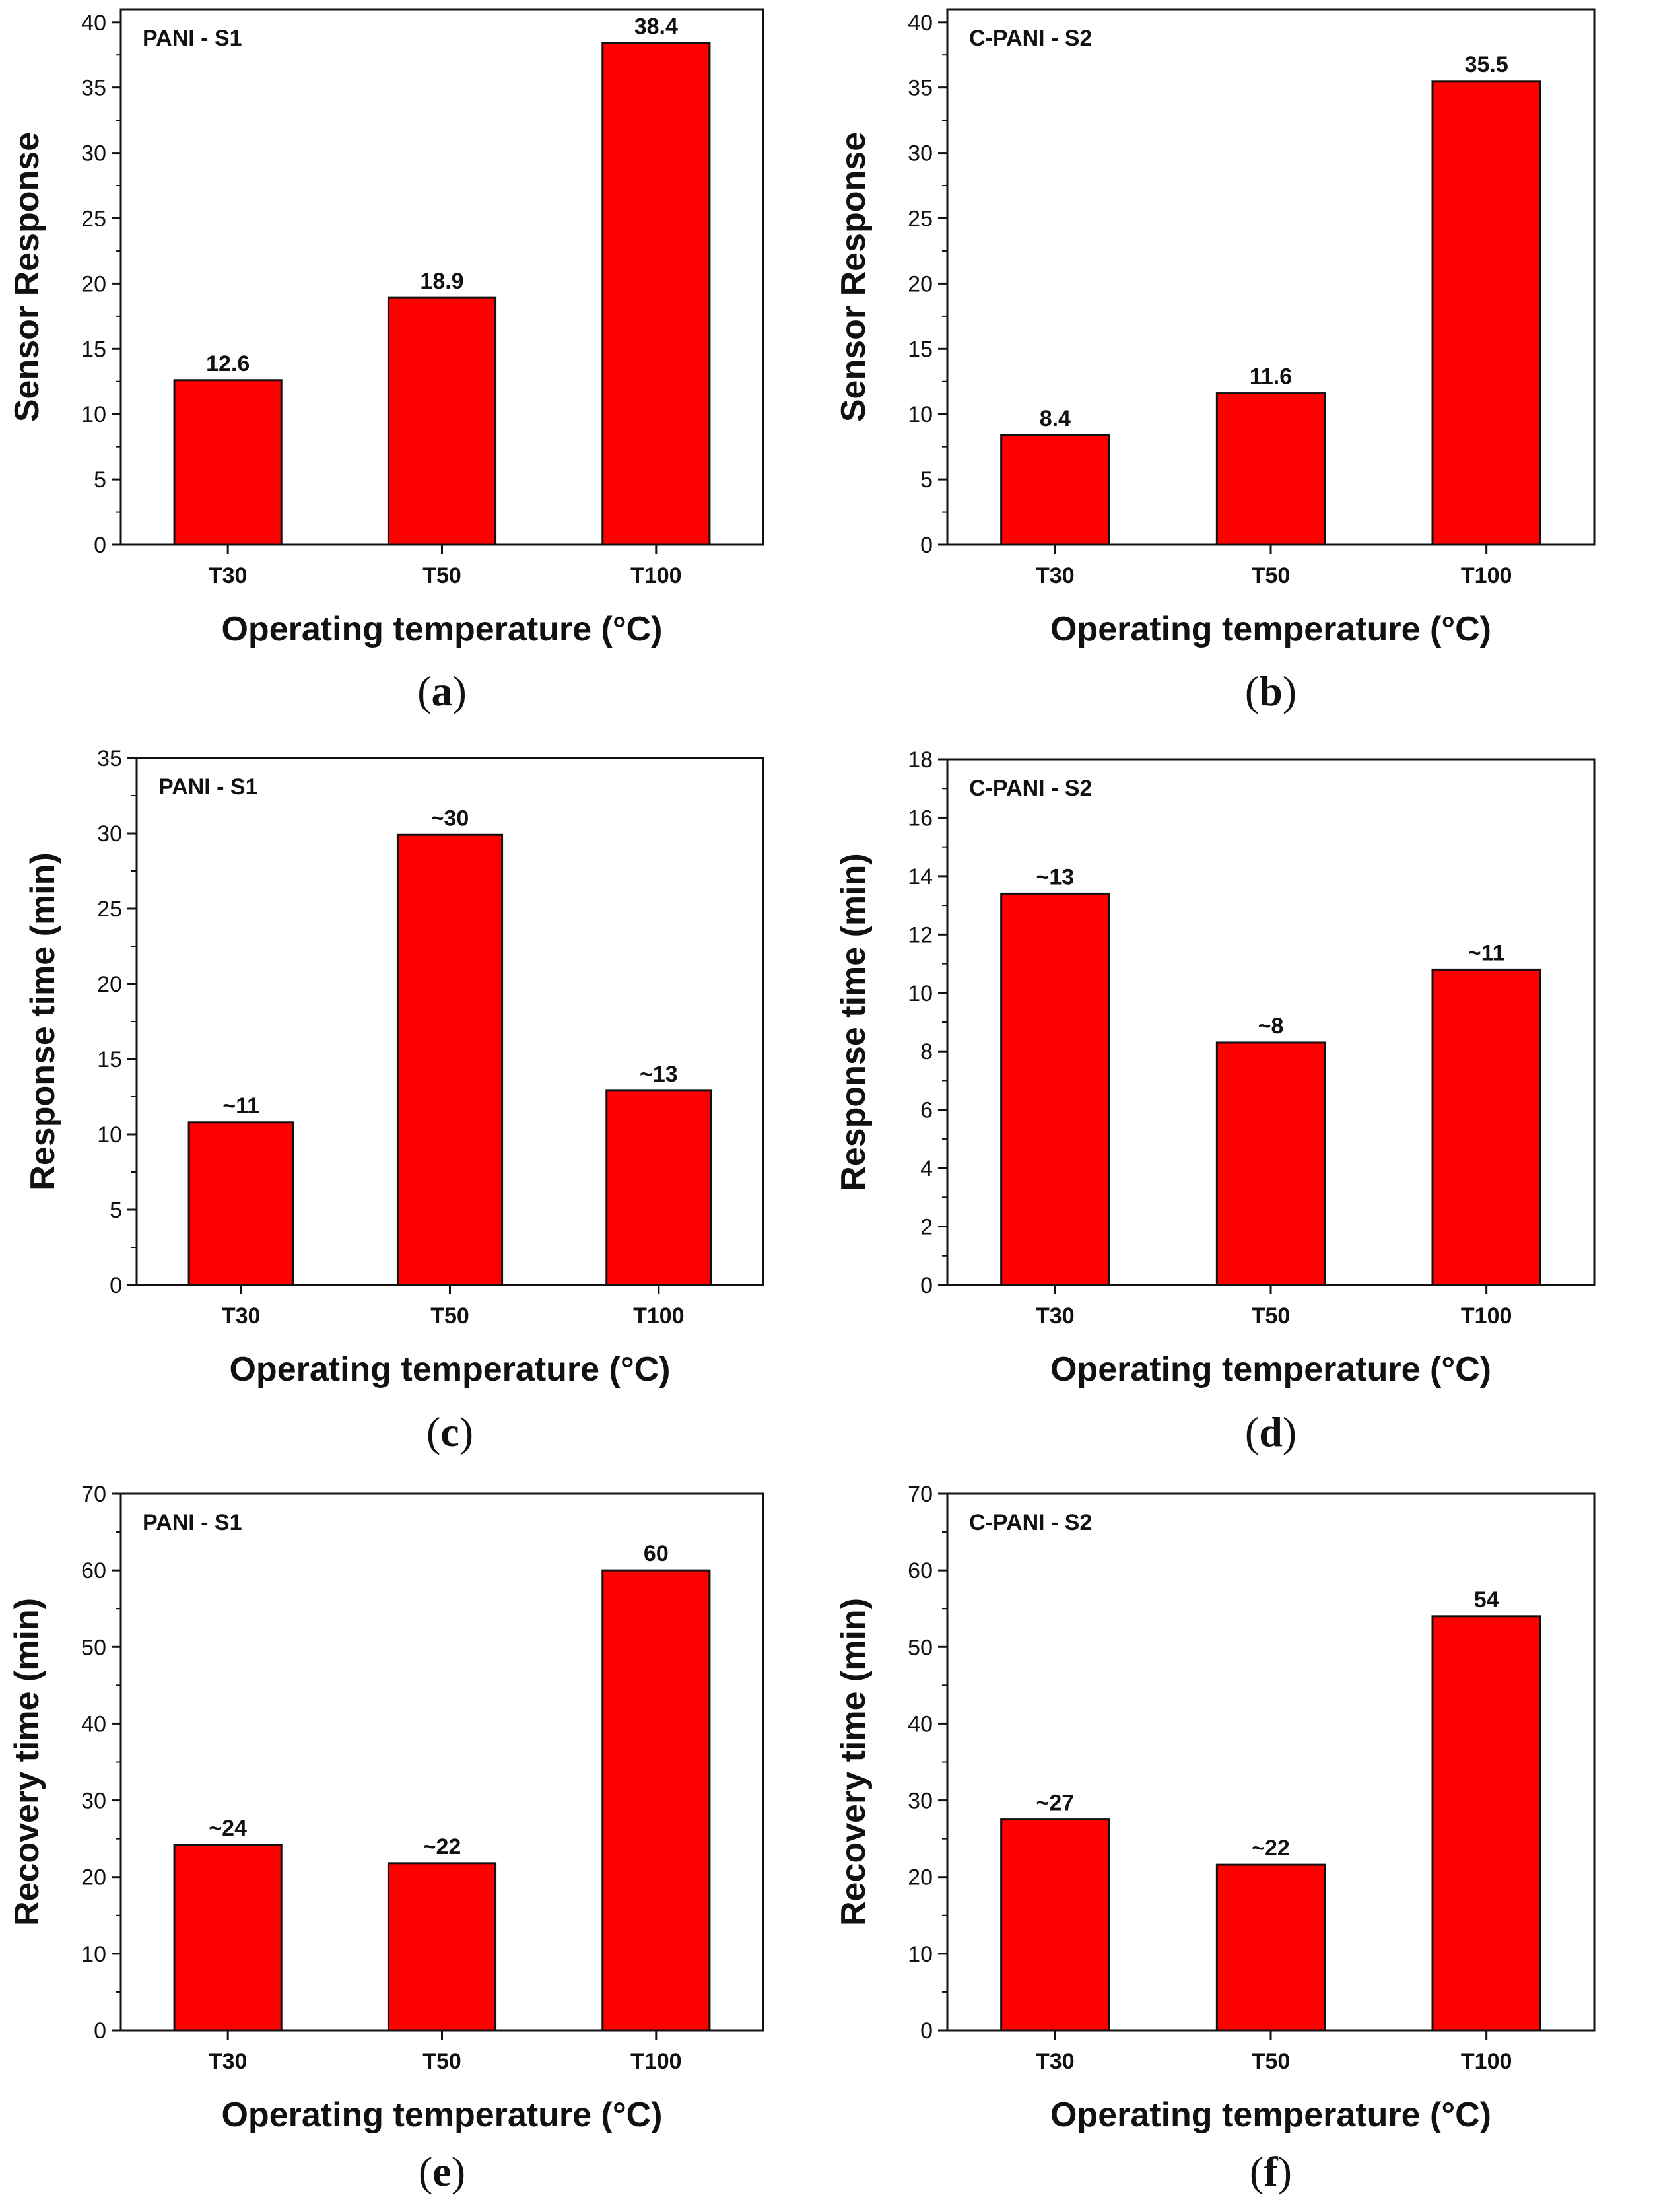  Describe the element at coordinates (853, 277) in the screenshot. I see `y-axis-title: Sensor Response` at that location.